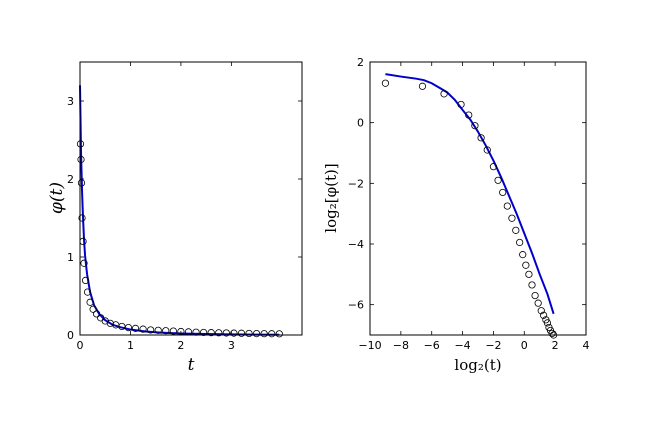 This screenshot has width=654, height=434. Describe the element at coordinates (555, 345) in the screenshot. I see `right-x-tick-label: 2` at that location.